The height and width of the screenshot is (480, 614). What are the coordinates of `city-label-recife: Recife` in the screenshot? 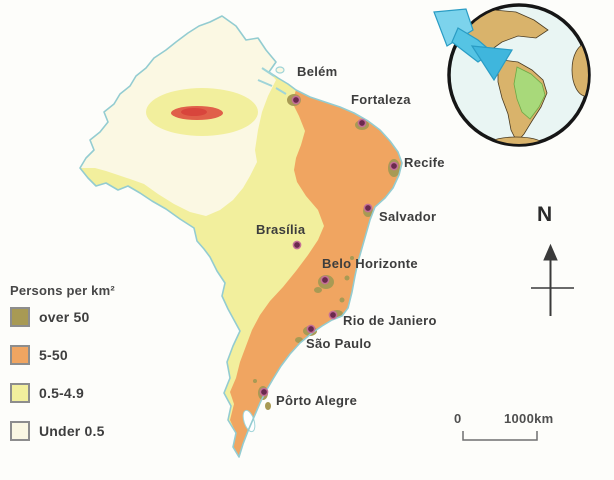 It's located at (424, 162).